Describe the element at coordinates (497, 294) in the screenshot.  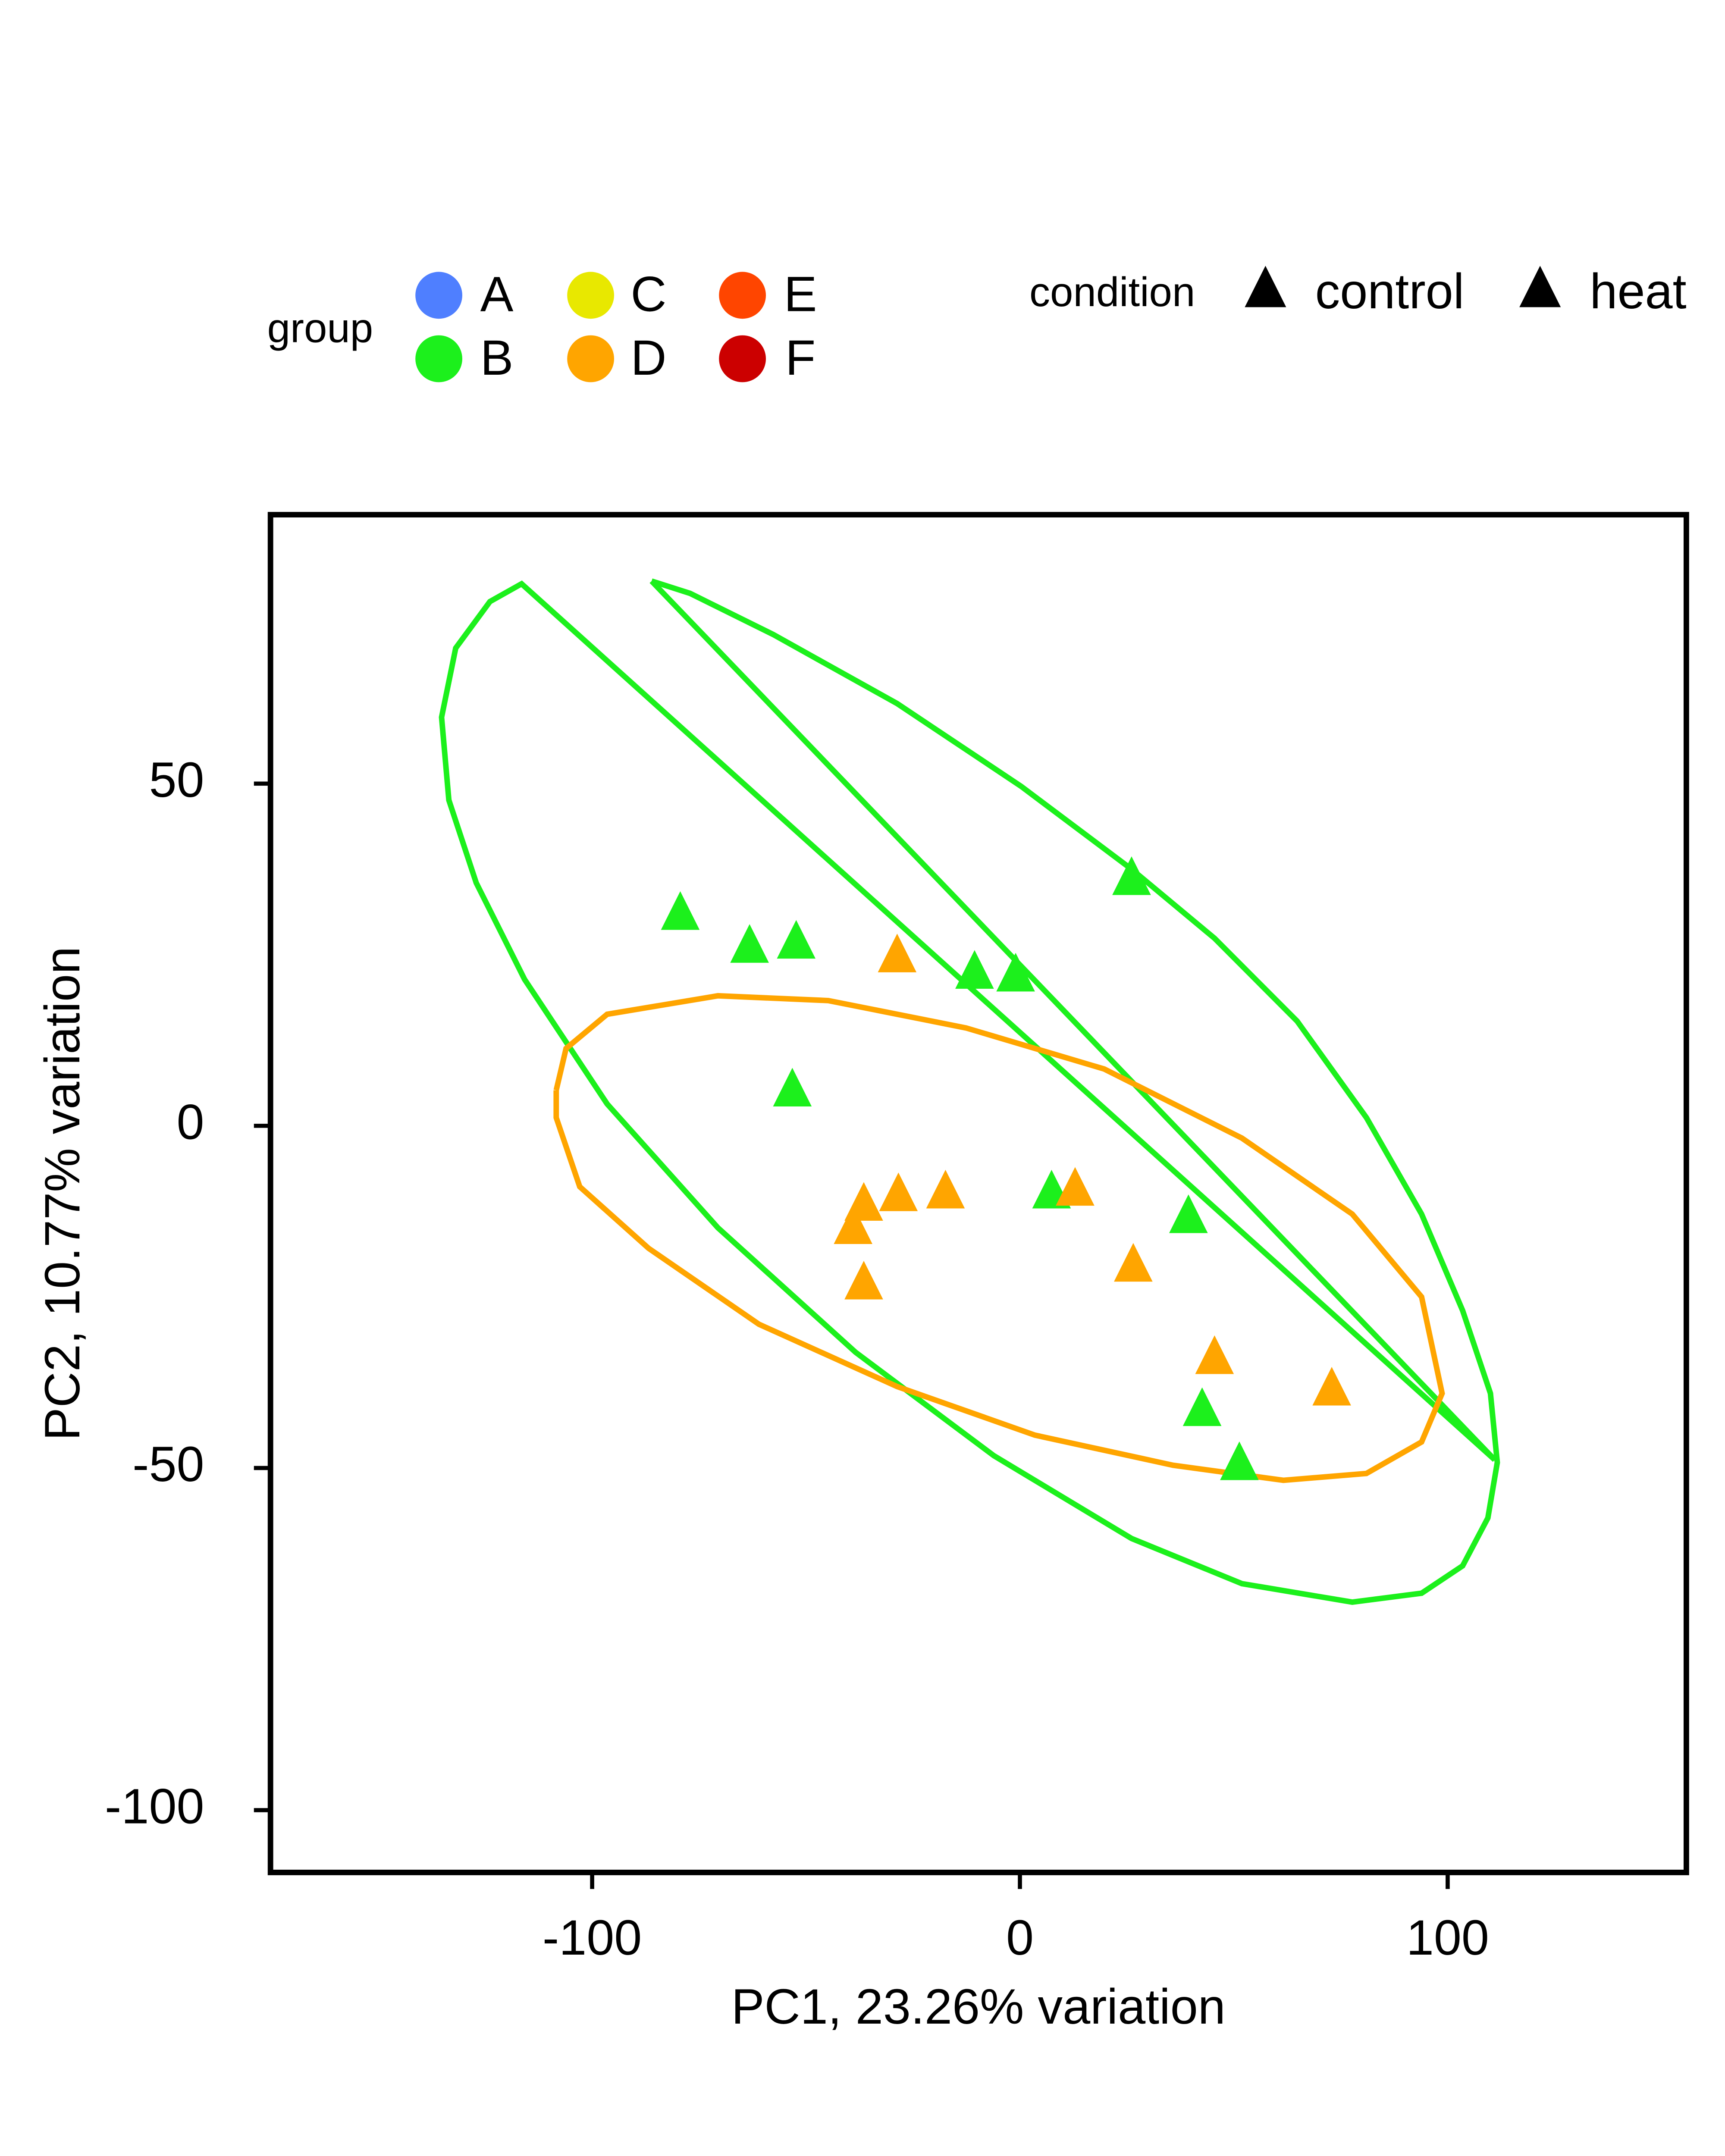
I see `legend-label: A` at that location.